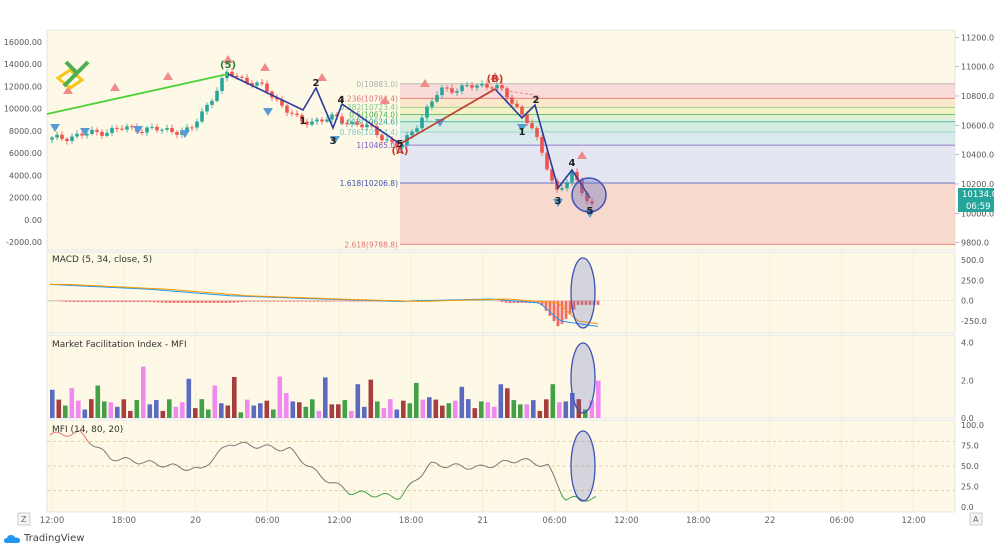 The height and width of the screenshot is (552, 1000). Describe the element at coordinates (314, 109) in the screenshot. I see `wave-line-blue-a` at that location.